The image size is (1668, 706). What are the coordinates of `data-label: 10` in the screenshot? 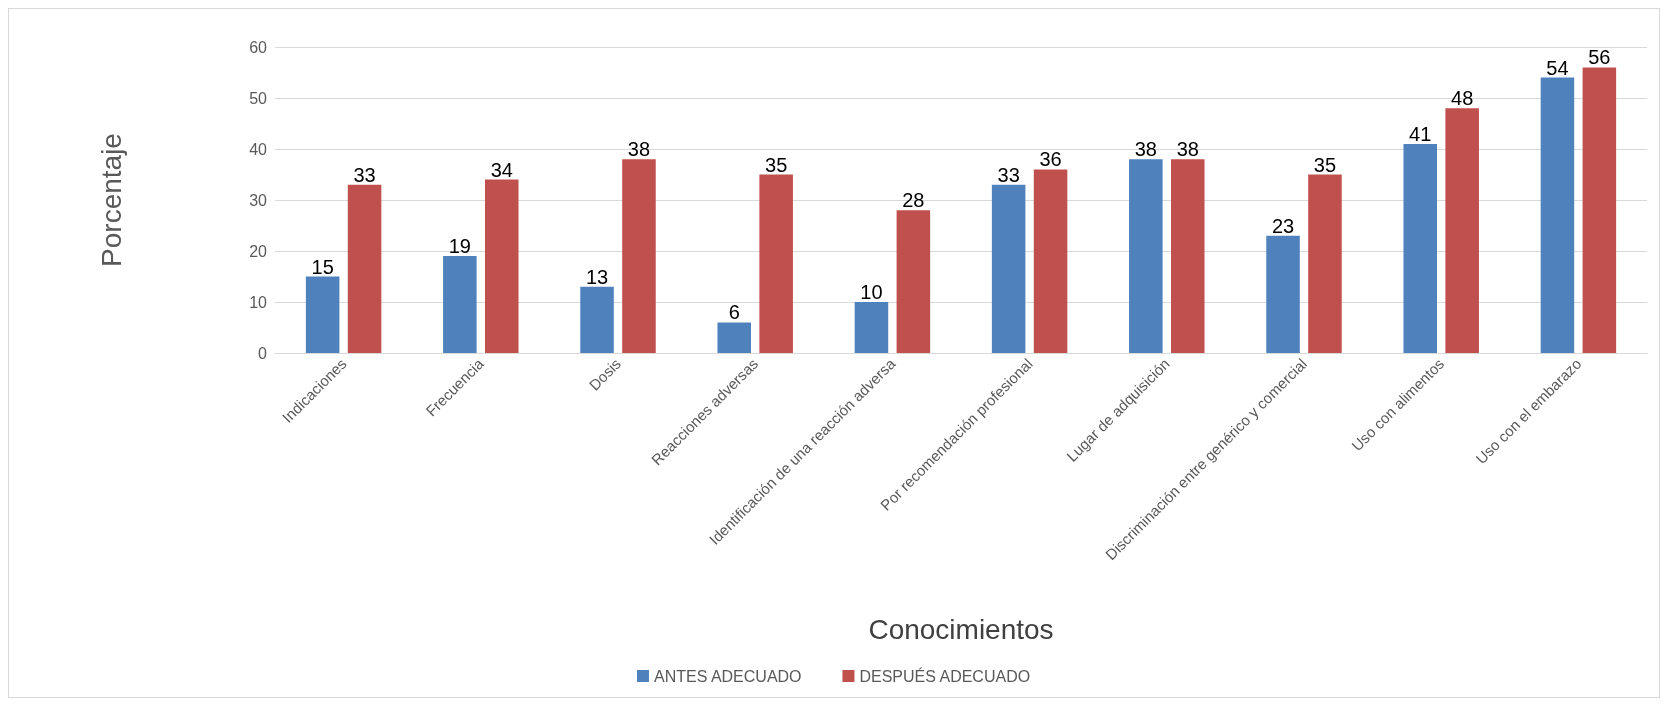 It's located at (871, 292).